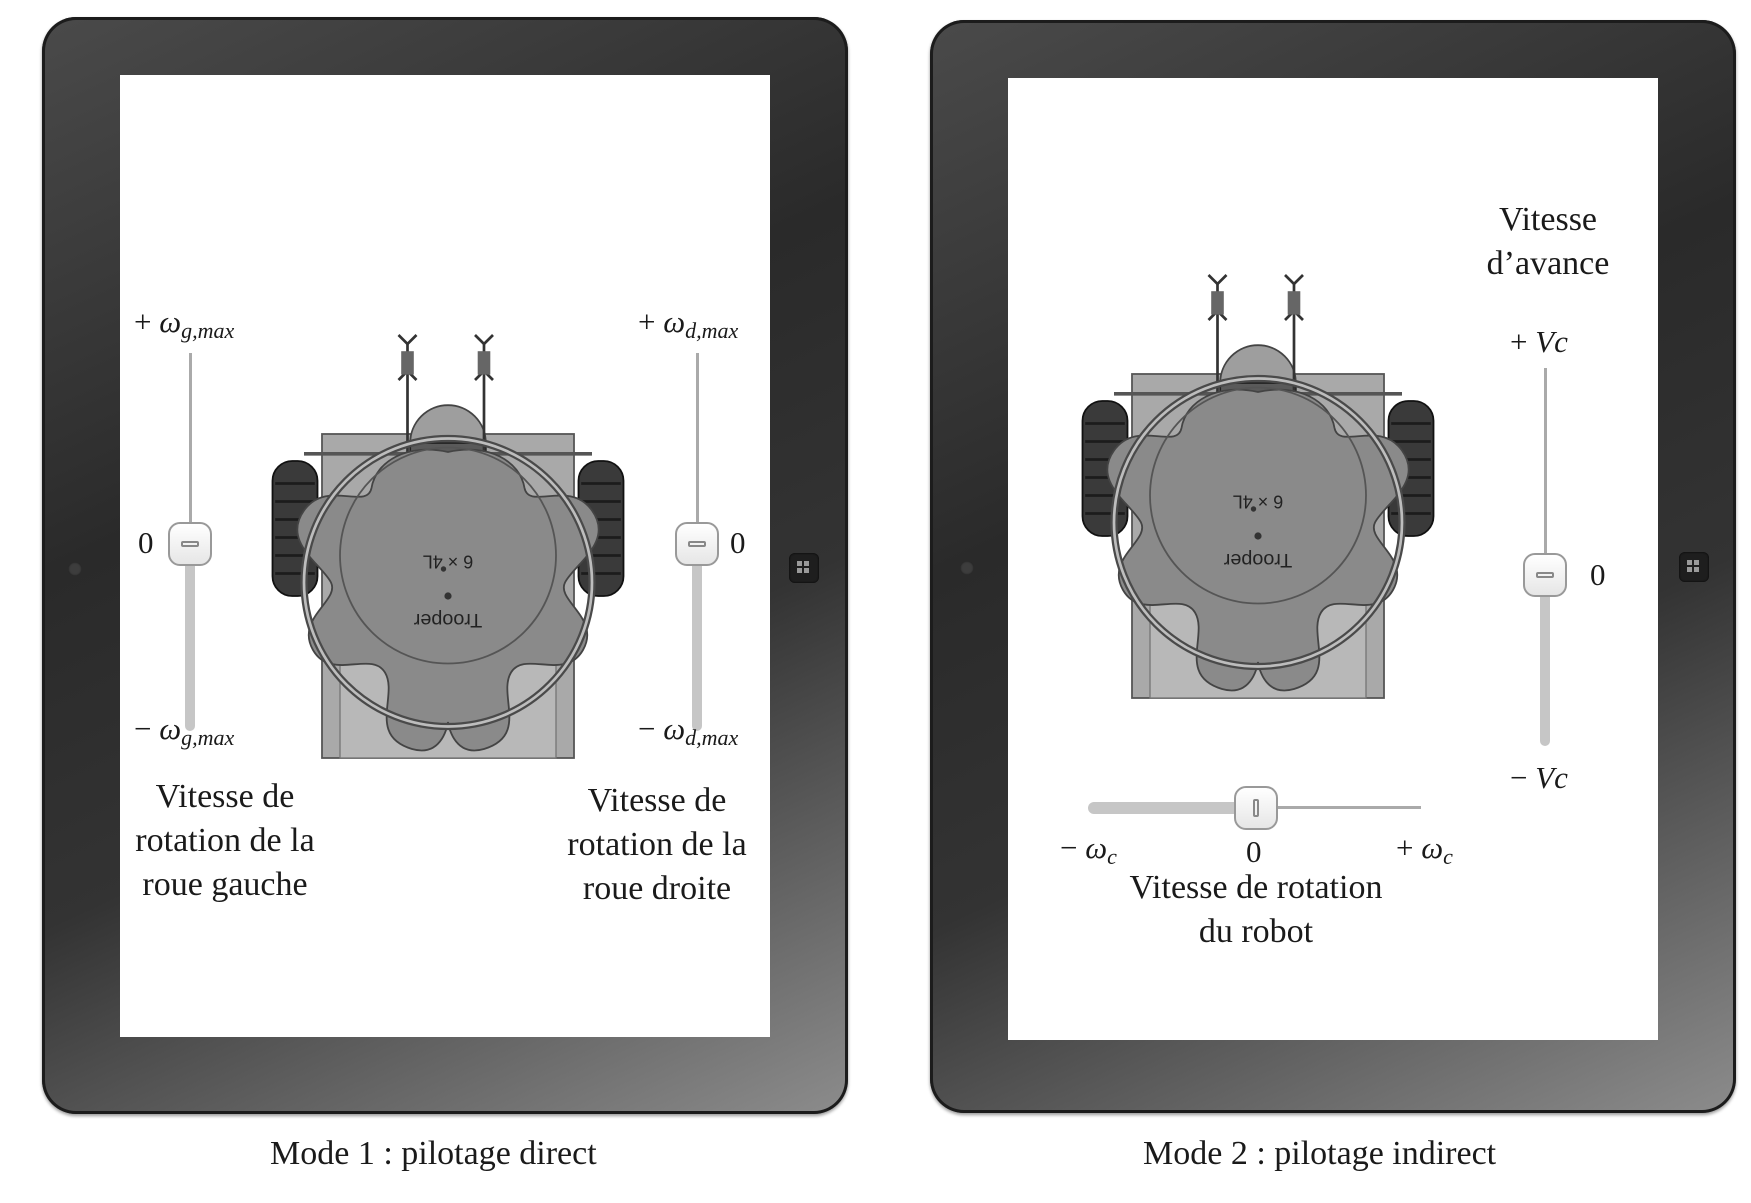  I want to click on rotation-speed-label: Vitesse de rotation du robot, so click(1256, 909).